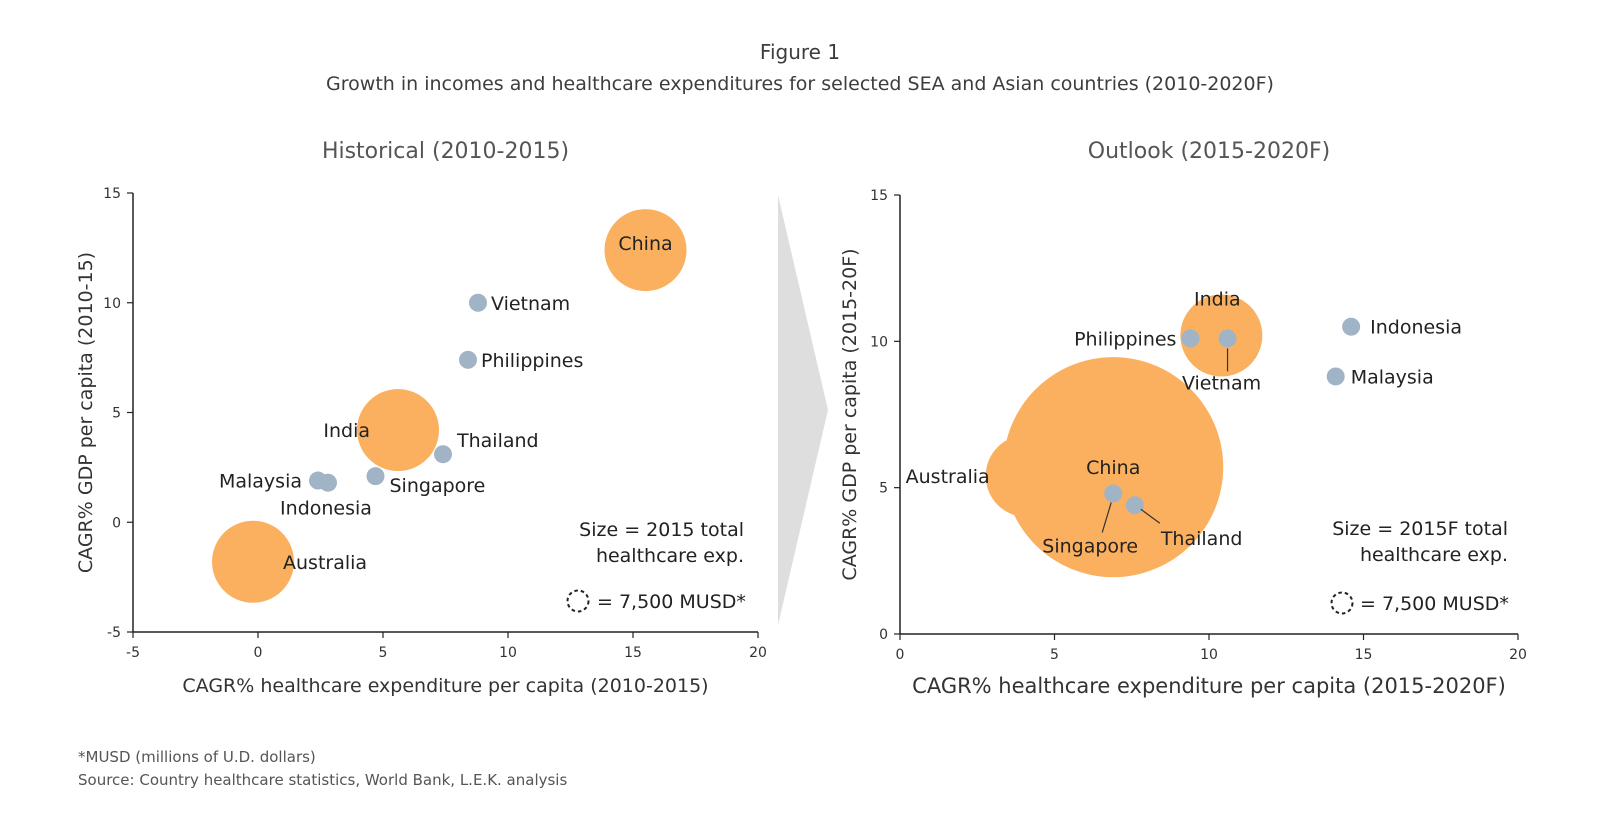  Describe the element at coordinates (86, 412) in the screenshot. I see `y-axis-label: CAGR% GDP per capita (2010-15)` at that location.